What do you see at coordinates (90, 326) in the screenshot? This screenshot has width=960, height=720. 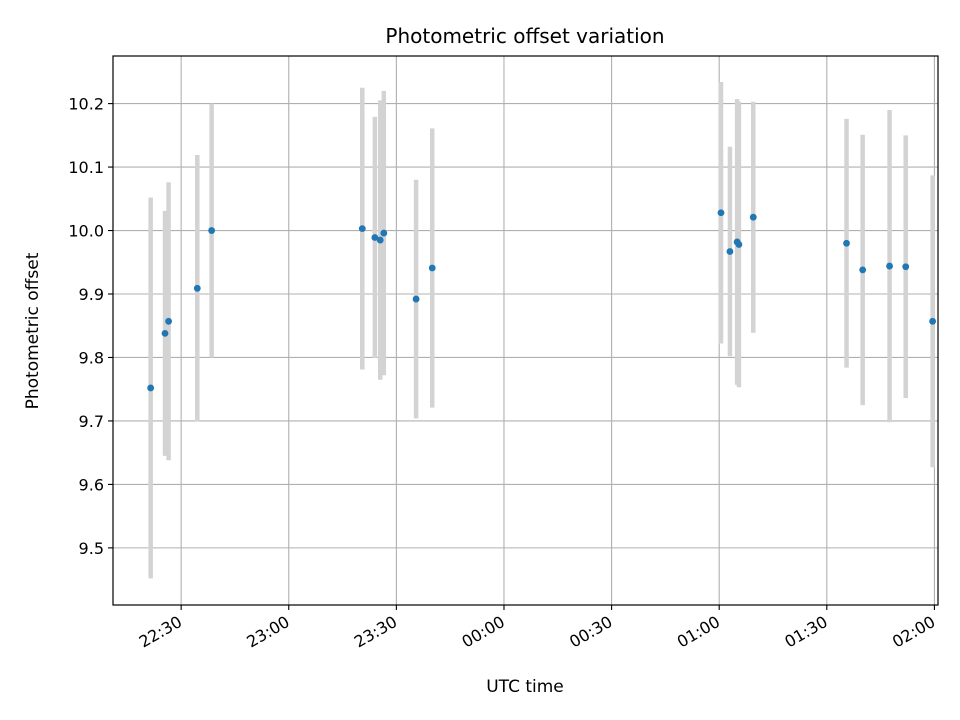 I see `y-axis: 9.5 9.6 9.7 9.8 9.9 10.0 10.1 10.2` at bounding box center [90, 326].